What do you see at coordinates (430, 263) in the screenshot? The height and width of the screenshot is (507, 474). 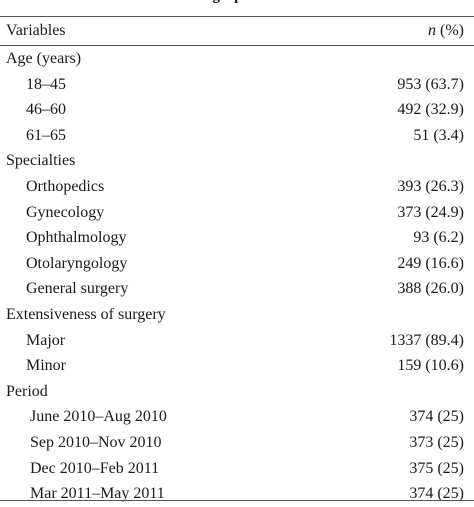 I see `row-value: 249 (16.6)` at bounding box center [430, 263].